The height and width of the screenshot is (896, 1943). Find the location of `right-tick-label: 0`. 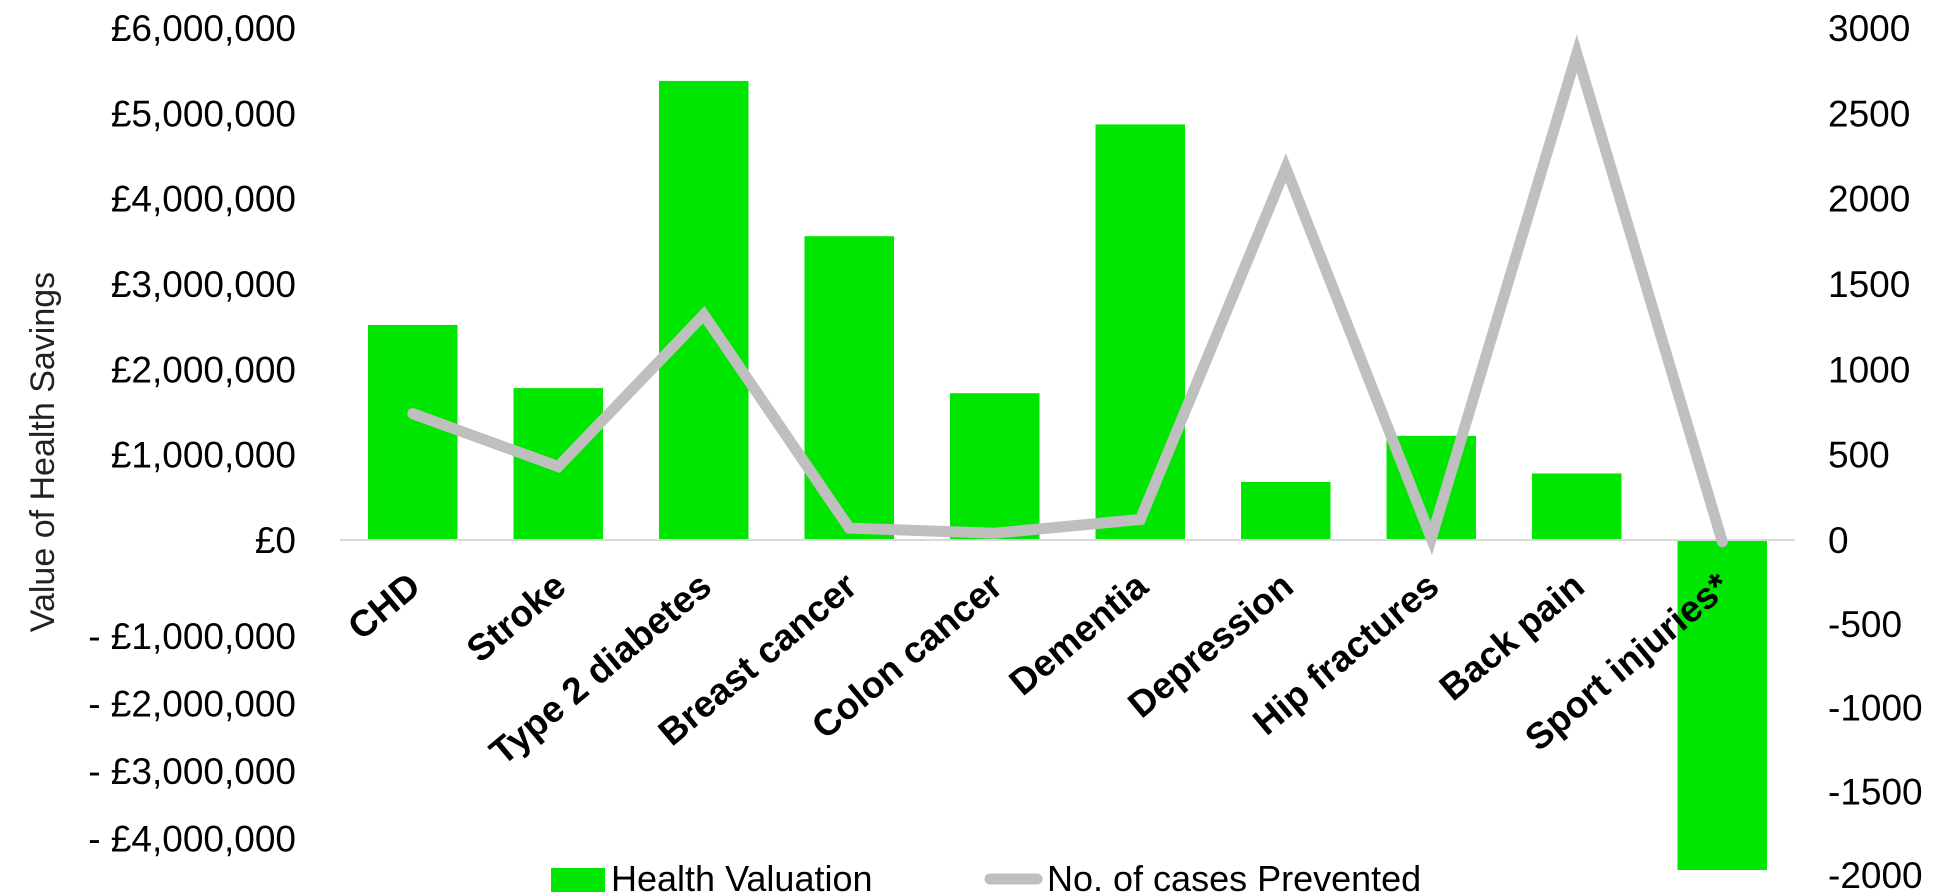

right-tick-label: 0 is located at coordinates (1838, 540).